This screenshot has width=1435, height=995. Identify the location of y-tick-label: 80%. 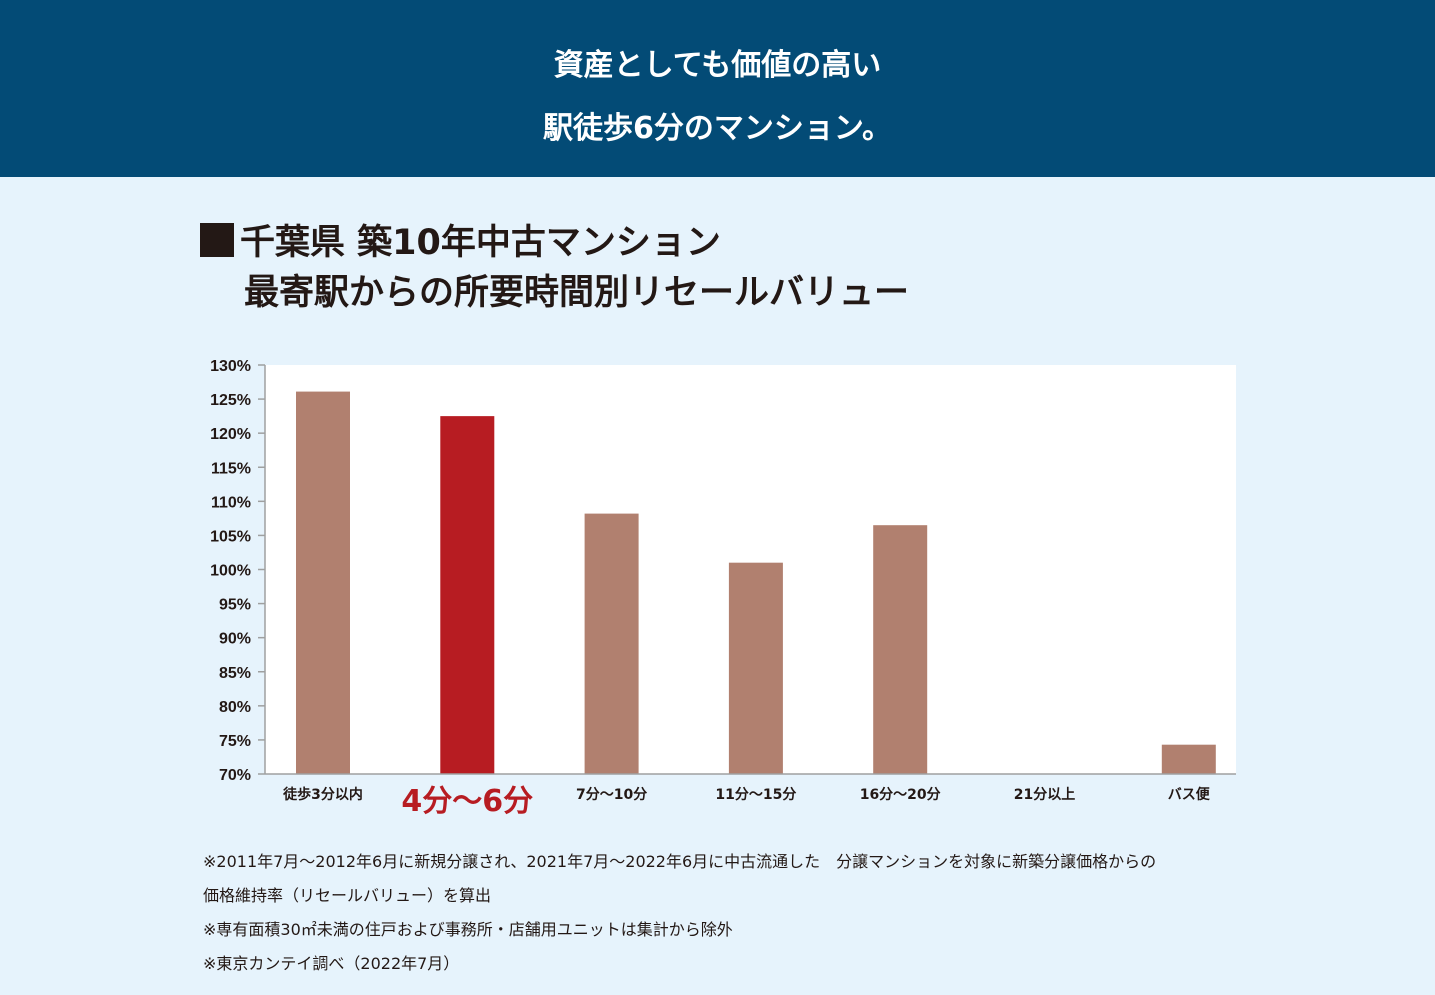
(235, 707).